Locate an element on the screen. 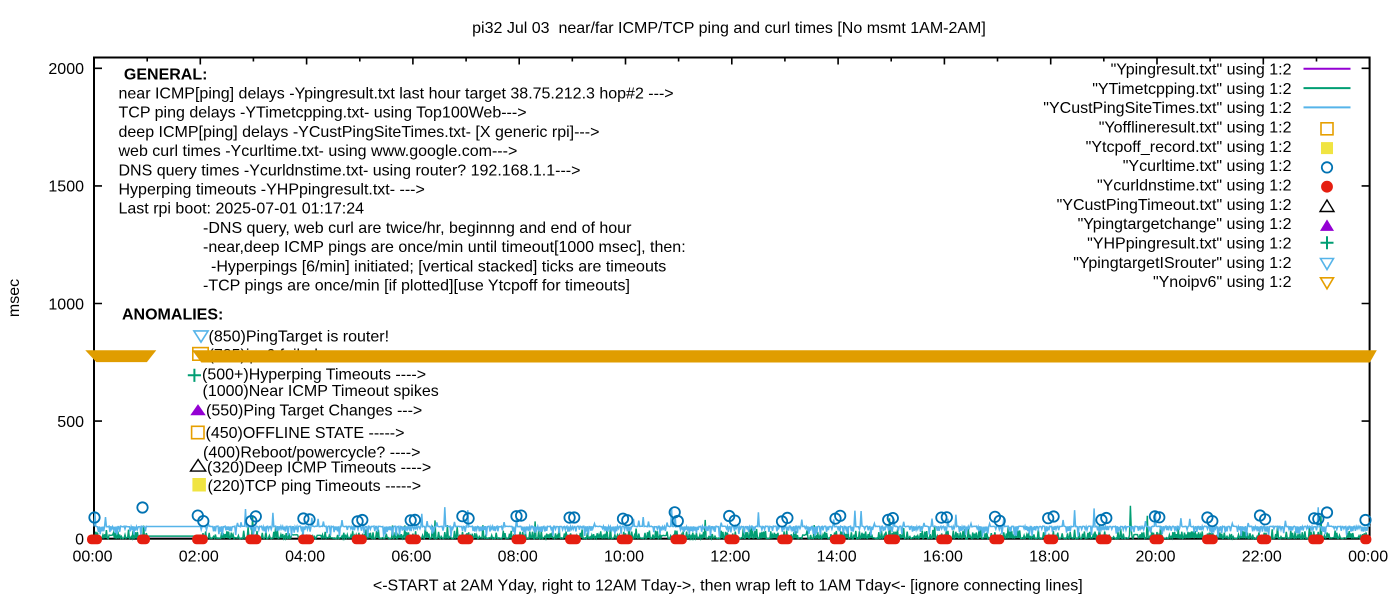  svg-text: "Ypingresult.txt" using 1:2 is located at coordinates (1201, 70).